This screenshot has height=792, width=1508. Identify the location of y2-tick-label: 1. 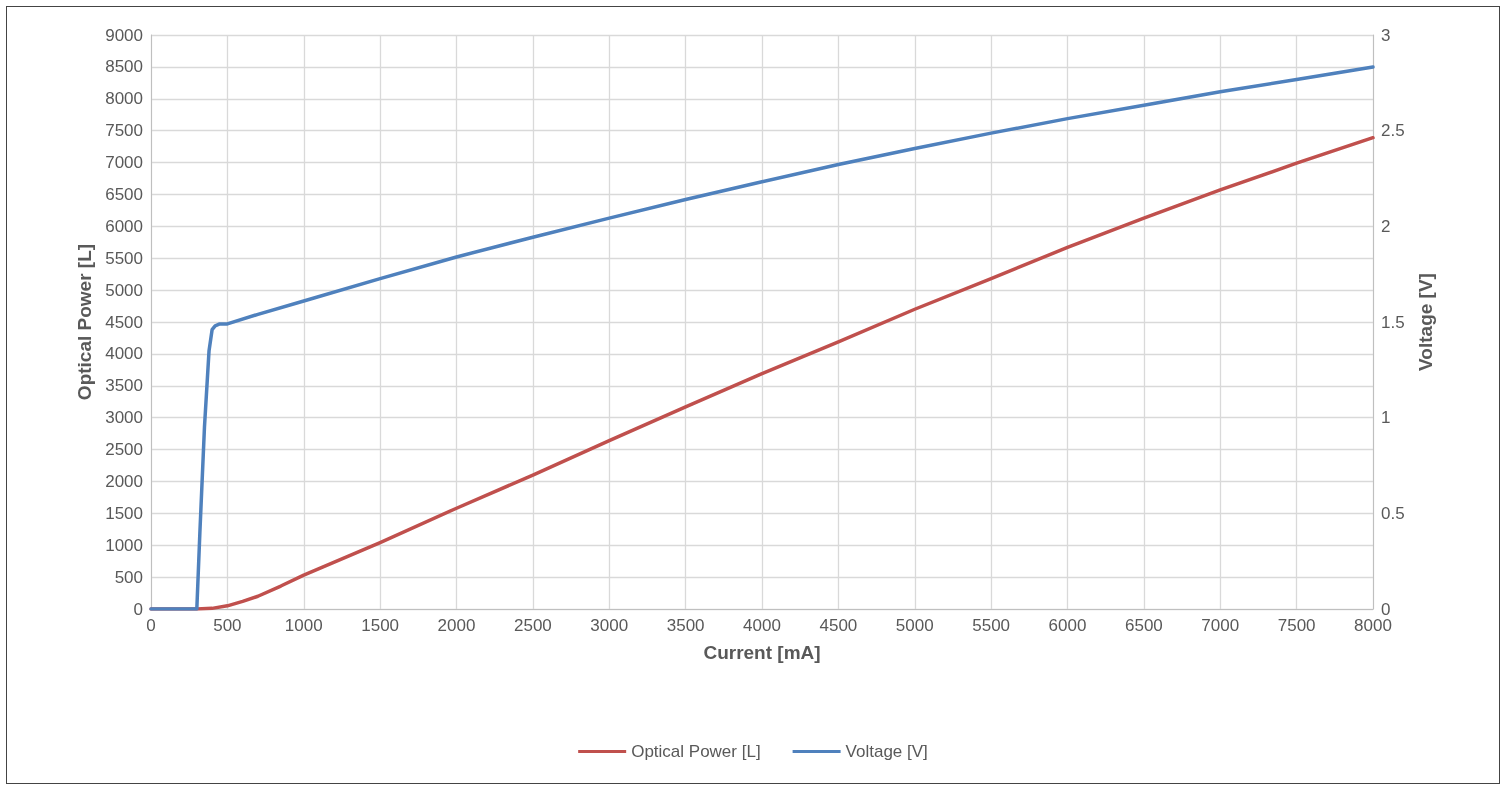
(1386, 418).